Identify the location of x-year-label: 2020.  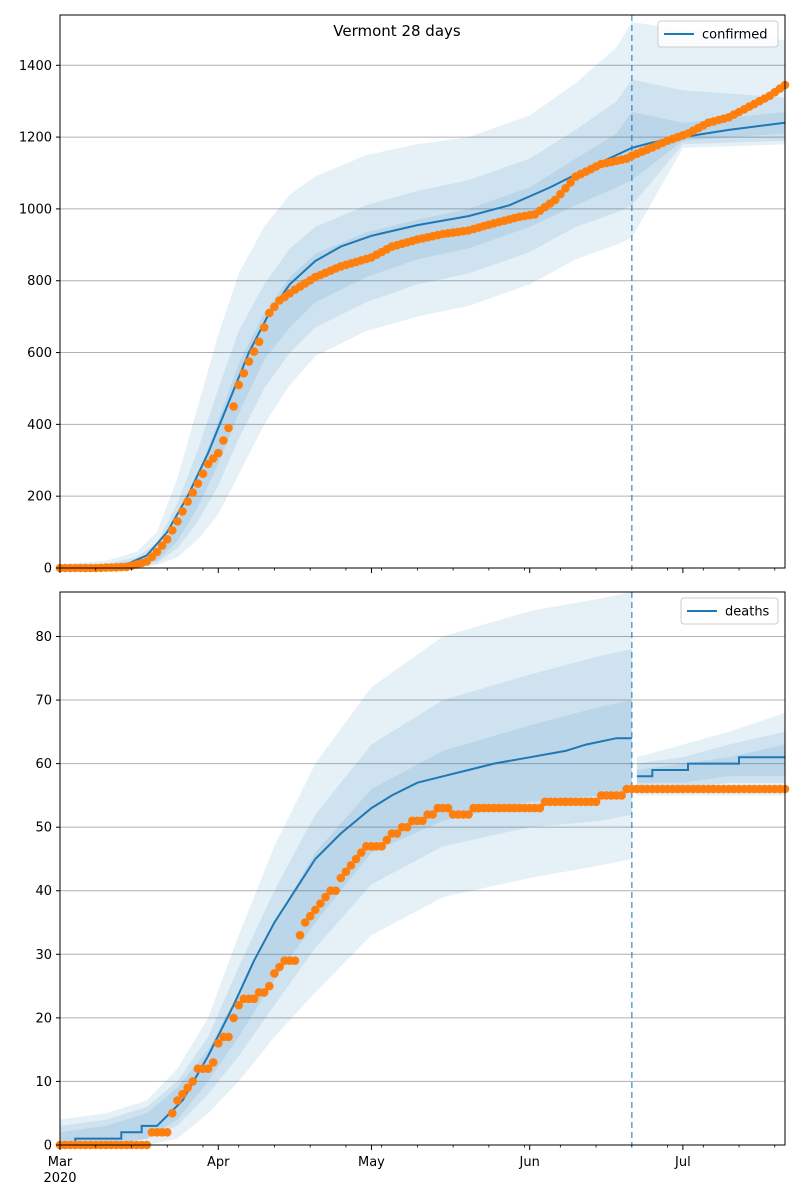
(59, 1178).